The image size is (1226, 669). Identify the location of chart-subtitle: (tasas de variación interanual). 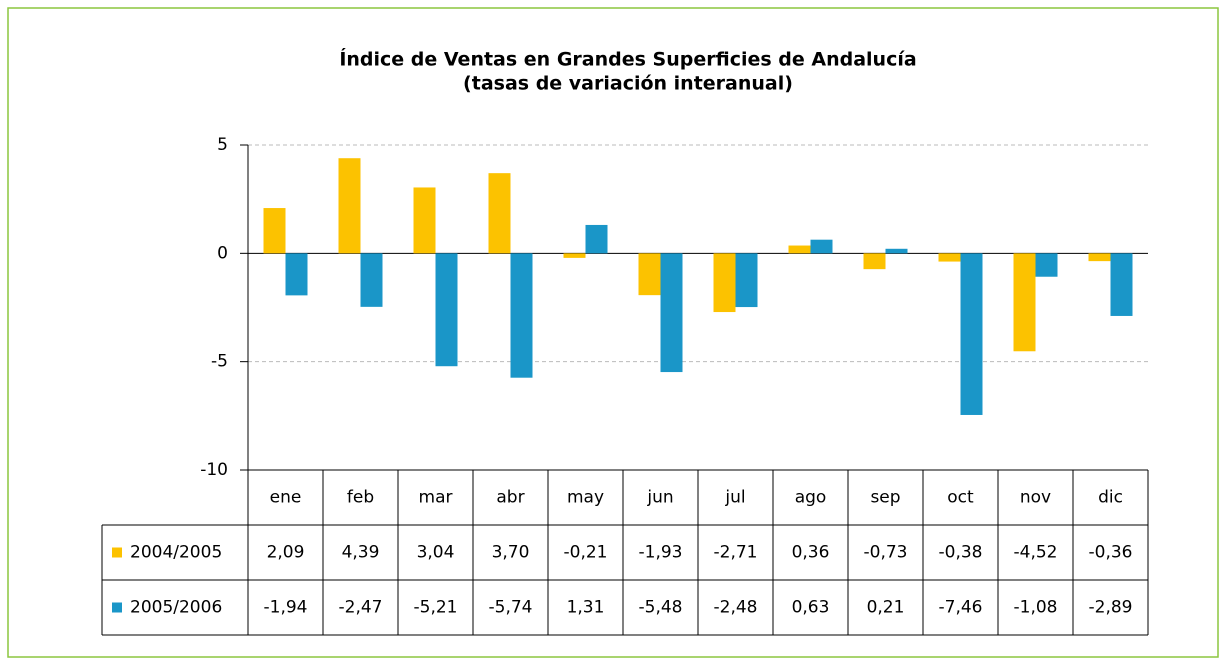
(628, 84).